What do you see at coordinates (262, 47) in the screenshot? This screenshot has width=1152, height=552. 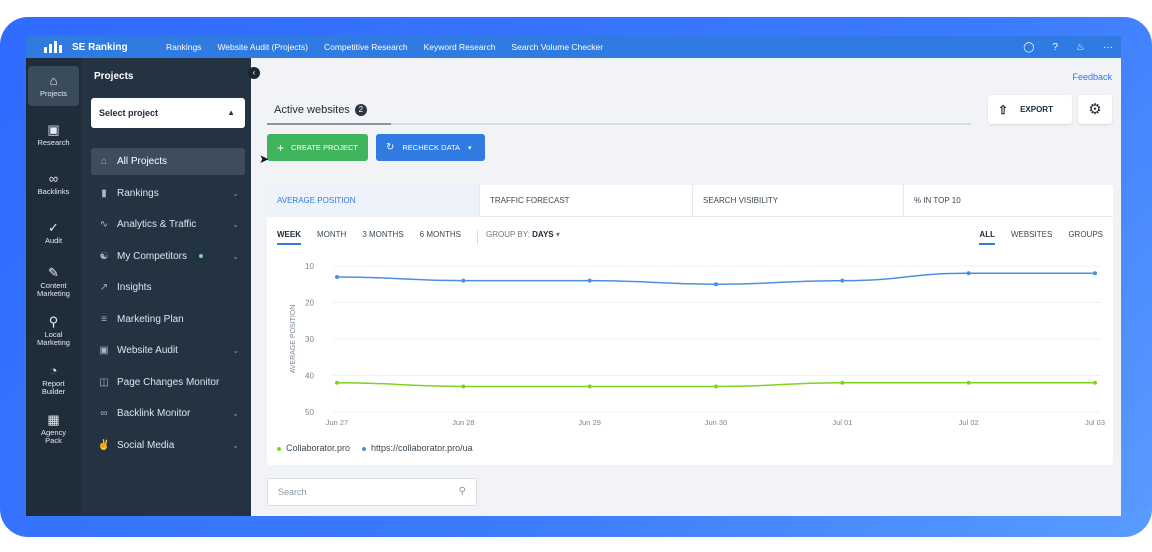 I see `top-nav-website-audit: Website Audit (Projects)` at bounding box center [262, 47].